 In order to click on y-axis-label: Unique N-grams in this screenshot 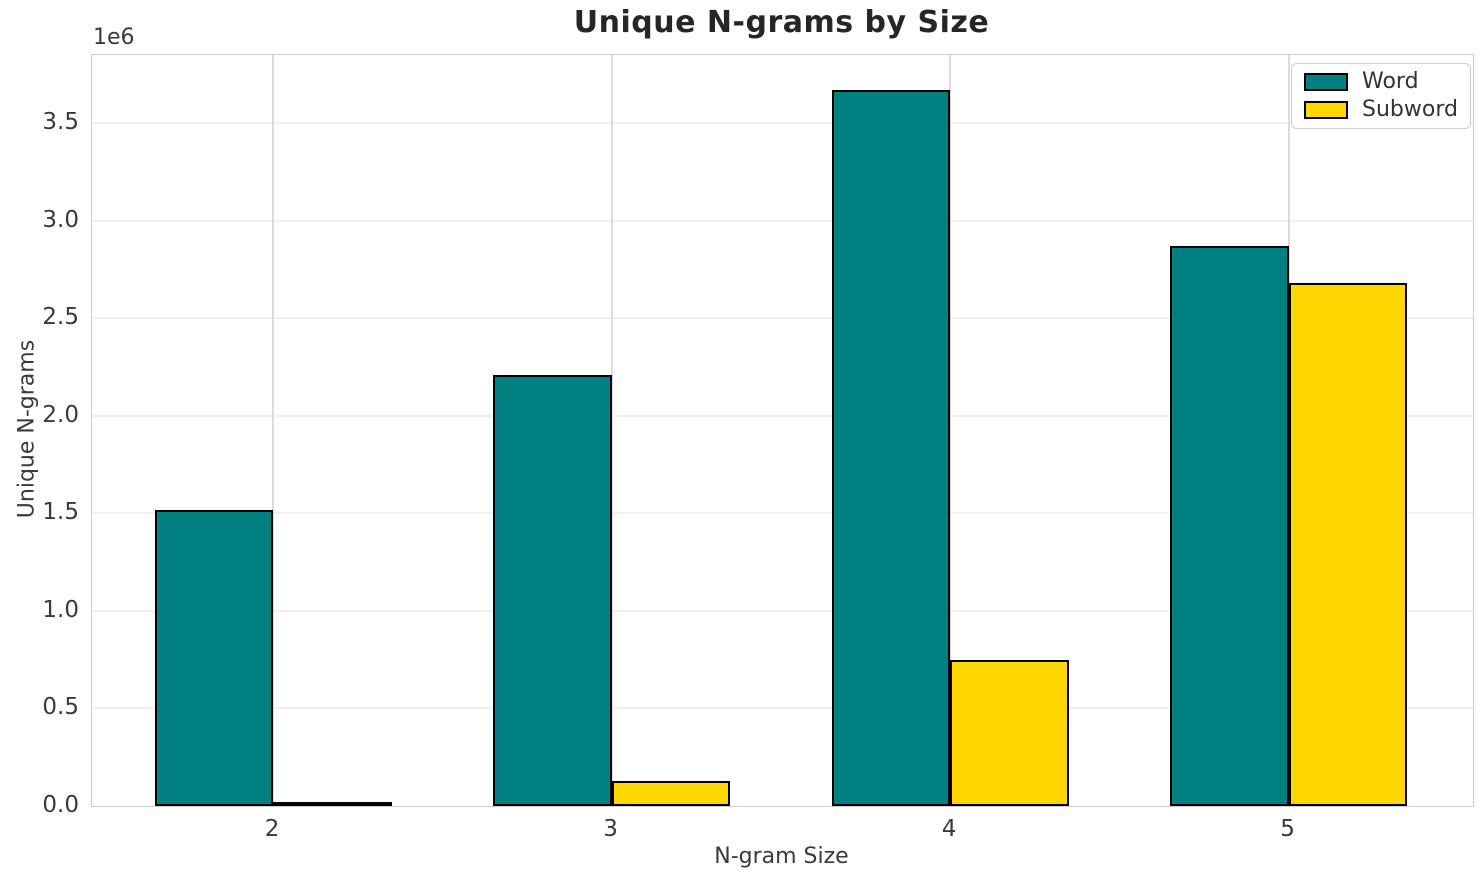, I will do `click(27, 429)`.